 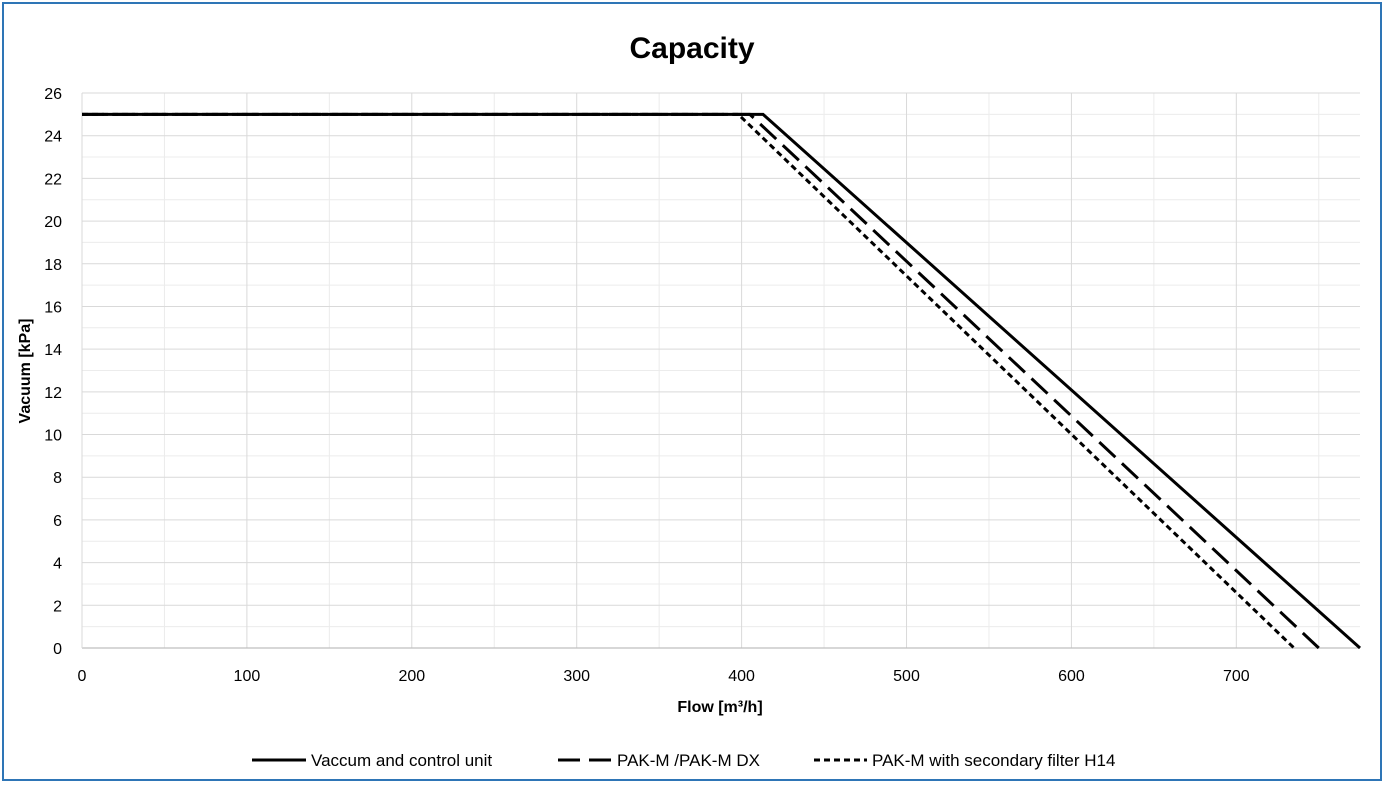 What do you see at coordinates (53, 137) in the screenshot?
I see `y-tick-label: 24` at bounding box center [53, 137].